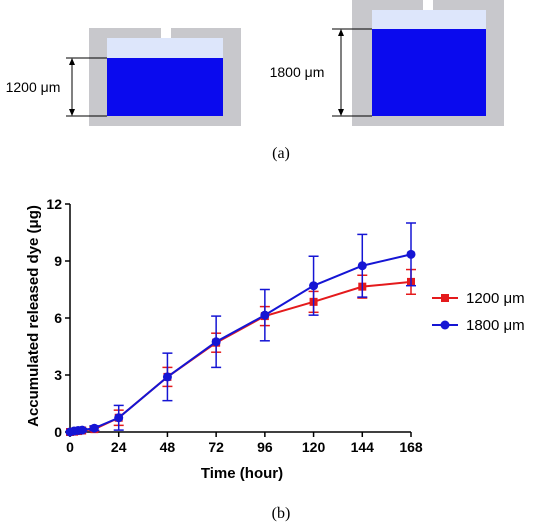 The width and height of the screenshot is (543, 524). Describe the element at coordinates (216, 447) in the screenshot. I see `x-tick-label: 72` at that location.